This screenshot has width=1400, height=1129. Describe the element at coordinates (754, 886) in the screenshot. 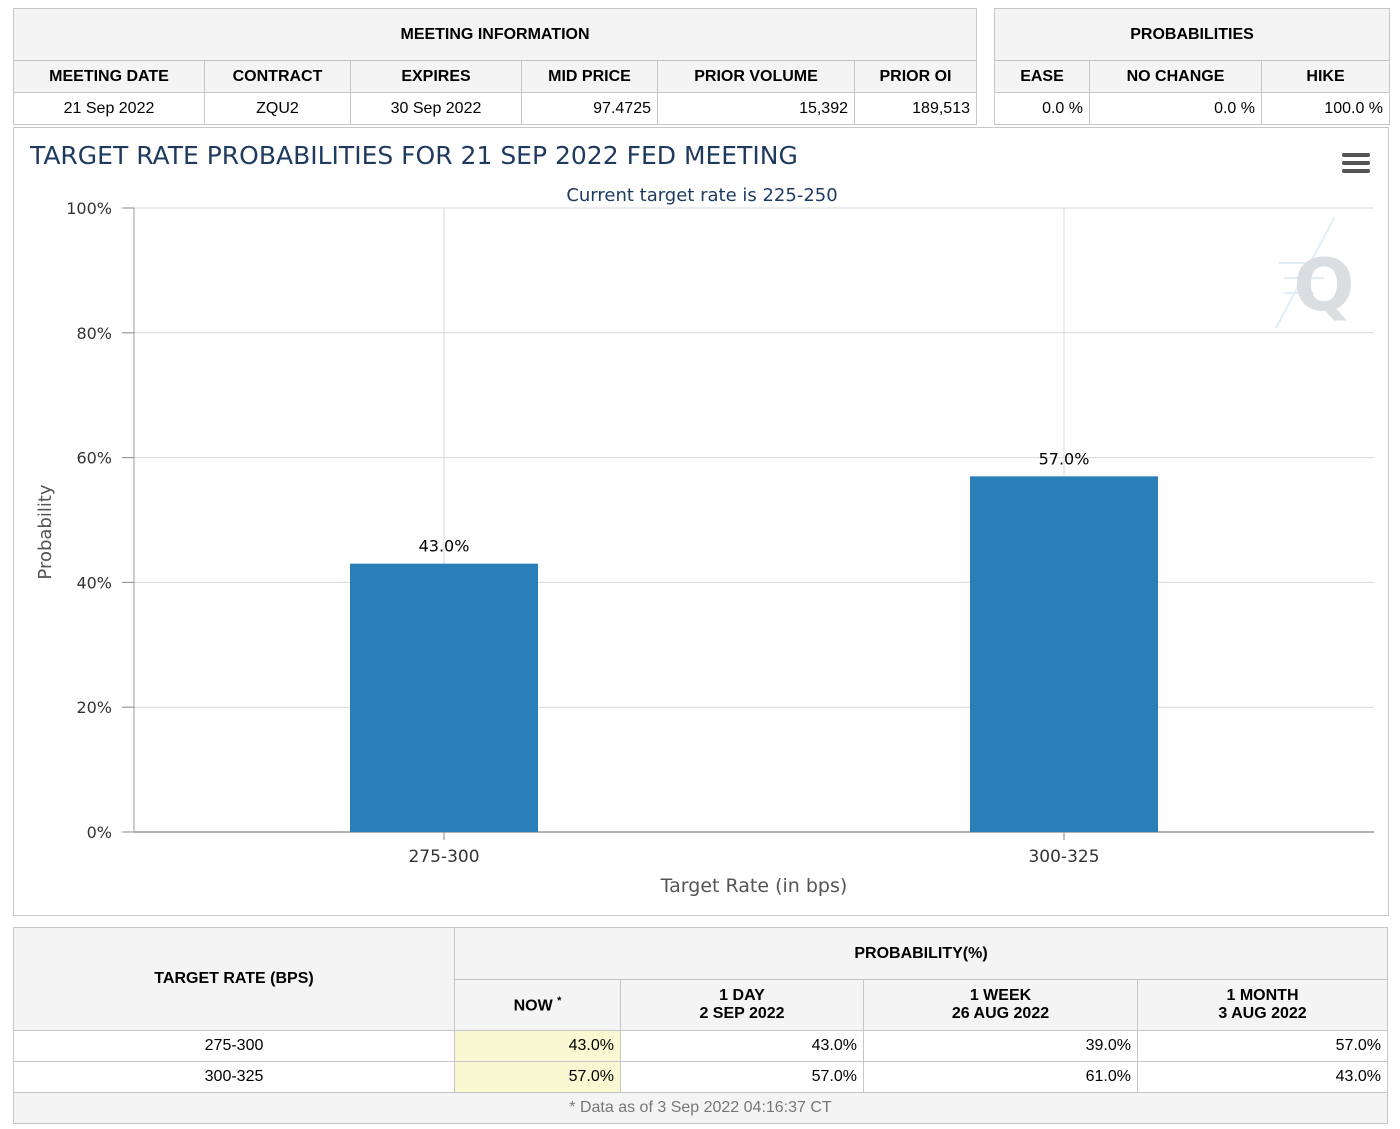

I see `x-axis-title: Target Rate (in bps)` at that location.